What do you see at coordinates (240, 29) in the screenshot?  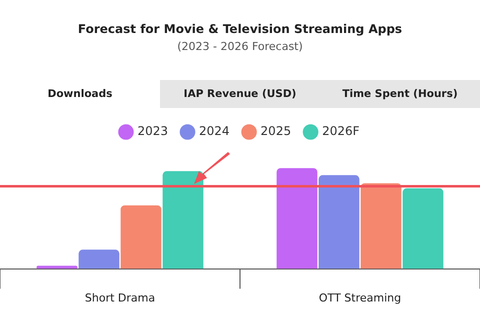 I see `chart-title: Forecast for Movie & Television Streaming Apps` at bounding box center [240, 29].